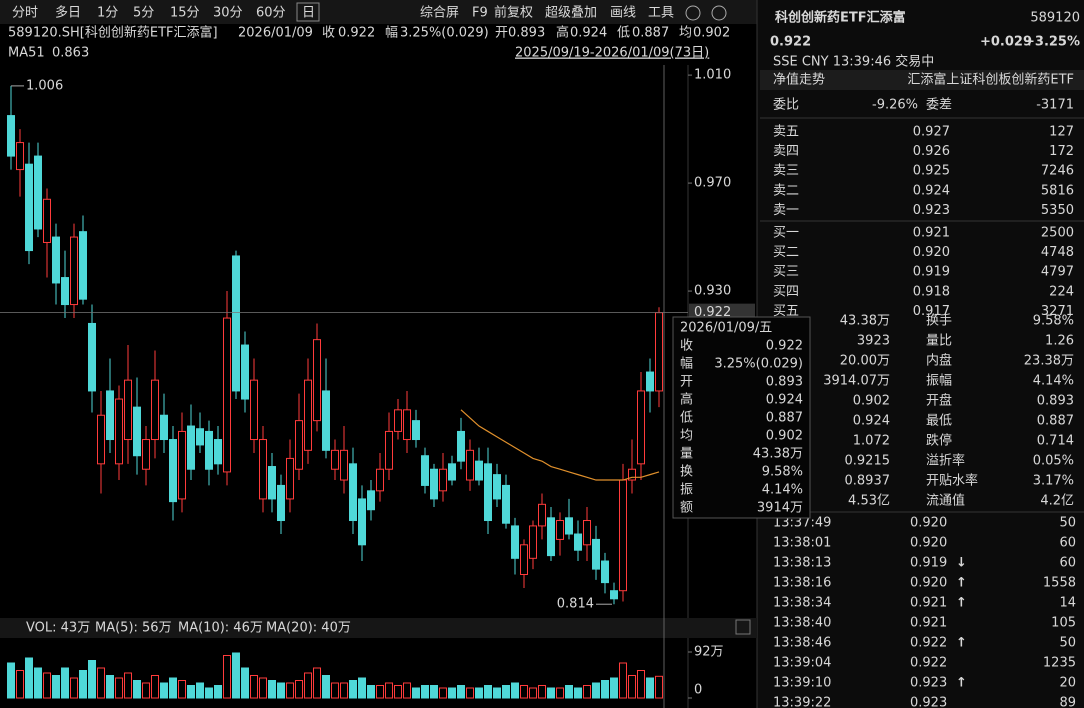  I want to click on volume-legend: MA(10): 46万, so click(220, 628).